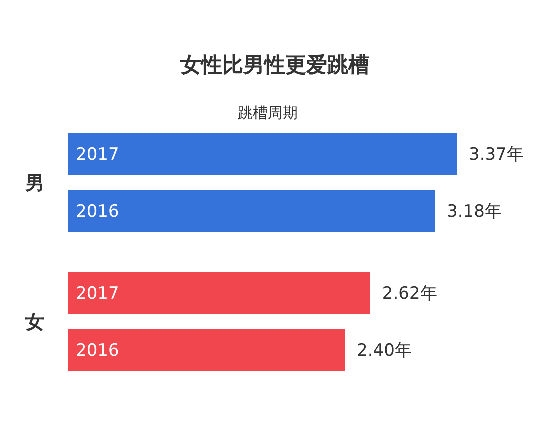 The width and height of the screenshot is (550, 448). I want to click on series-label: 女, so click(34, 323).